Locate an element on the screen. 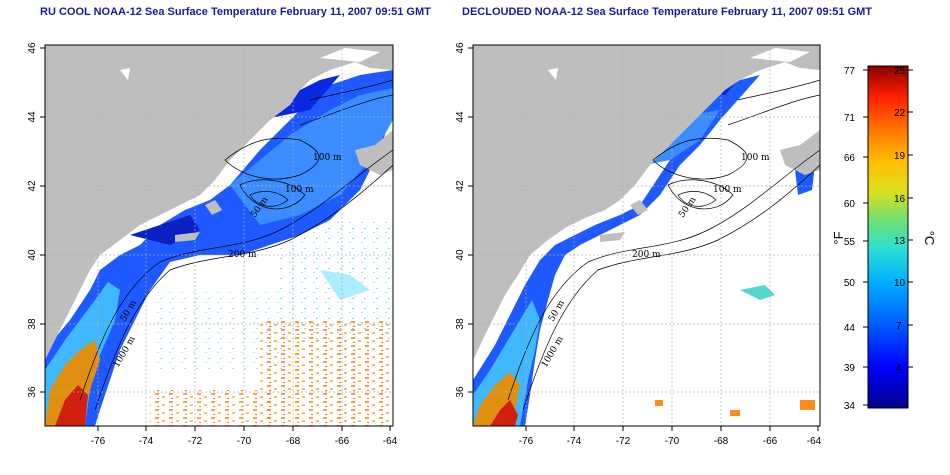  colorbar-f-tick: 60 is located at coordinates (850, 204).